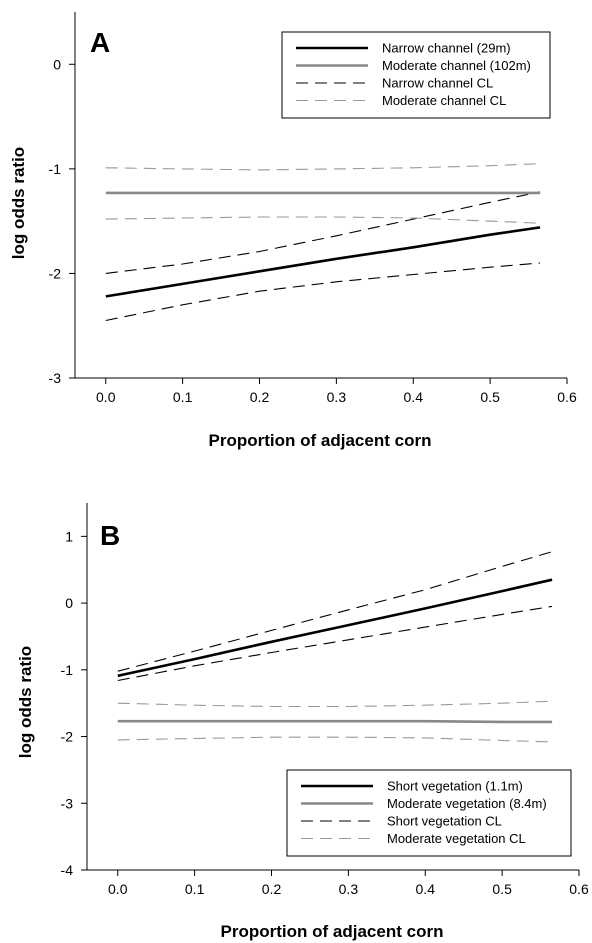 The width and height of the screenshot is (592, 943). Describe the element at coordinates (67, 670) in the screenshot. I see `panel-b-y-tick-label: -1` at that location.